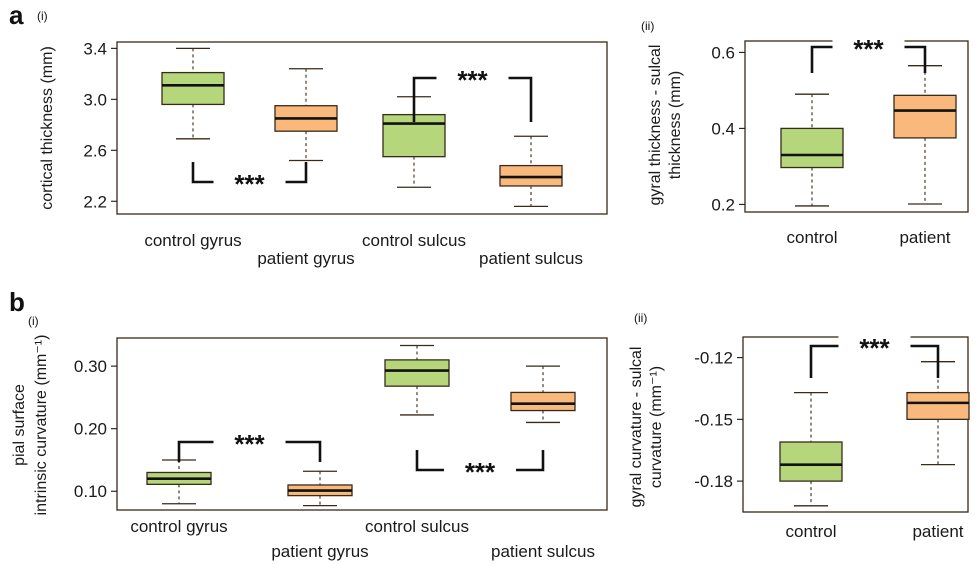 This screenshot has width=980, height=564. What do you see at coordinates (90, 429) in the screenshot?
I see `y-tick-label-b-i: 0.20` at bounding box center [90, 429].